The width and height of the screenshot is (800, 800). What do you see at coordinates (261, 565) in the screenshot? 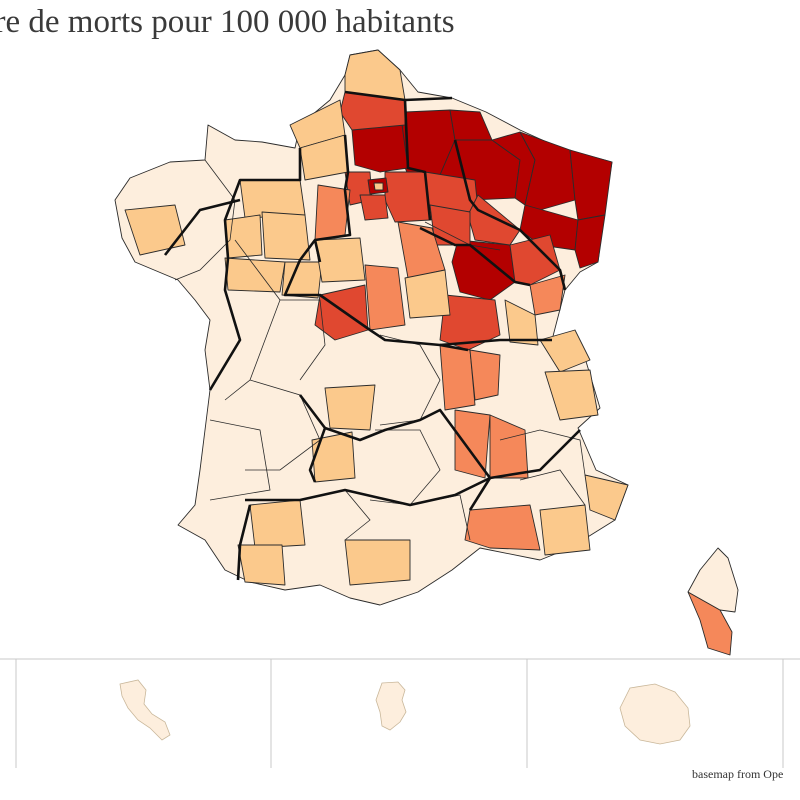
I see `dept-landes` at bounding box center [261, 565].